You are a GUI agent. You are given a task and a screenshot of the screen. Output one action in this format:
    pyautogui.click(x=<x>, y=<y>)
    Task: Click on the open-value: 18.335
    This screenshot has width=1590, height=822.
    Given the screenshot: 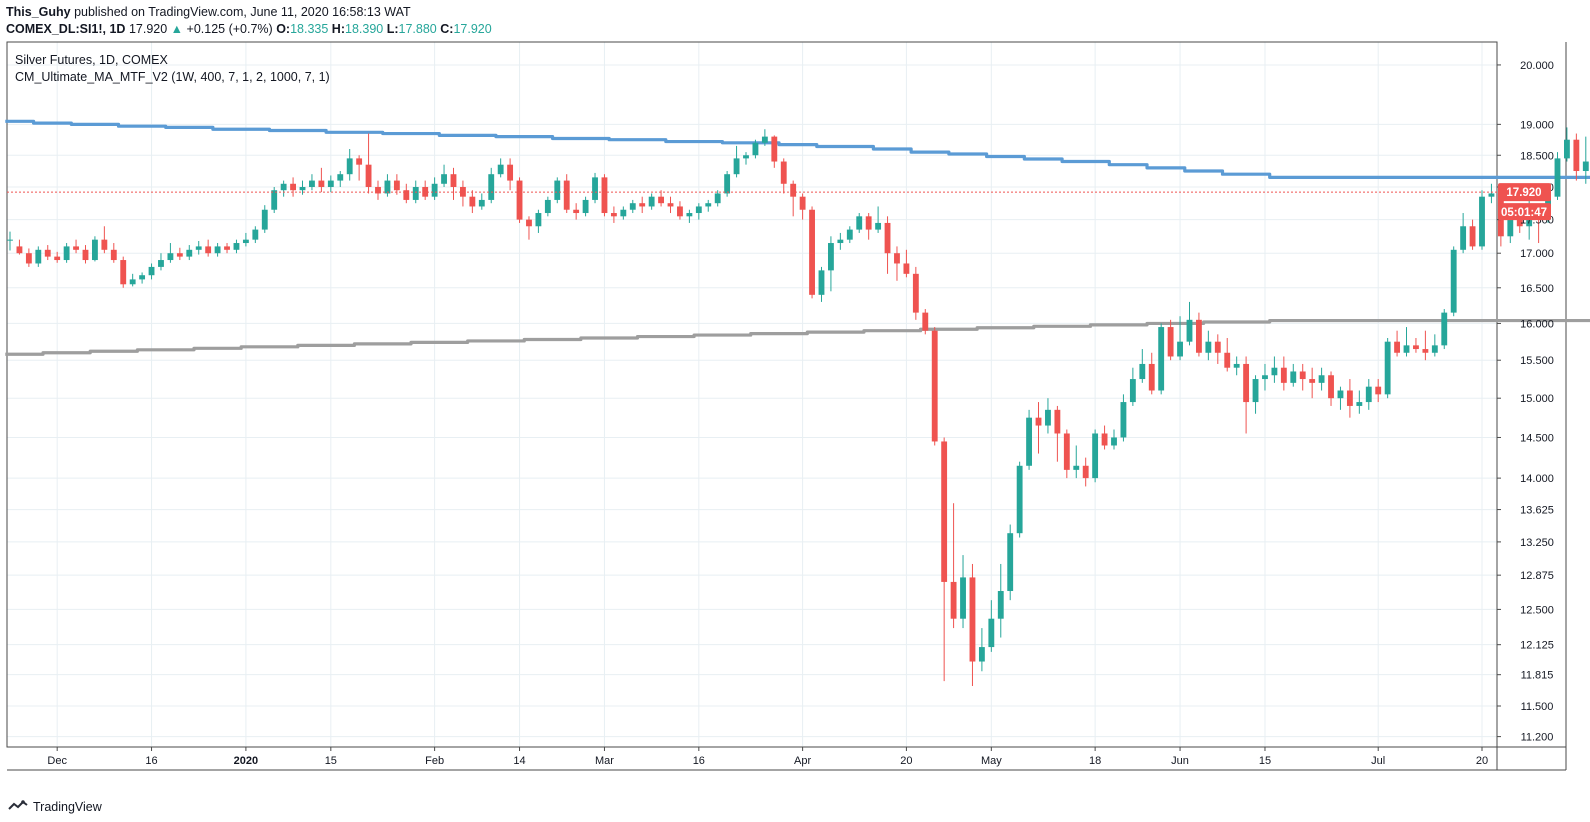 What is the action you would take?
    pyautogui.click(x=309, y=29)
    